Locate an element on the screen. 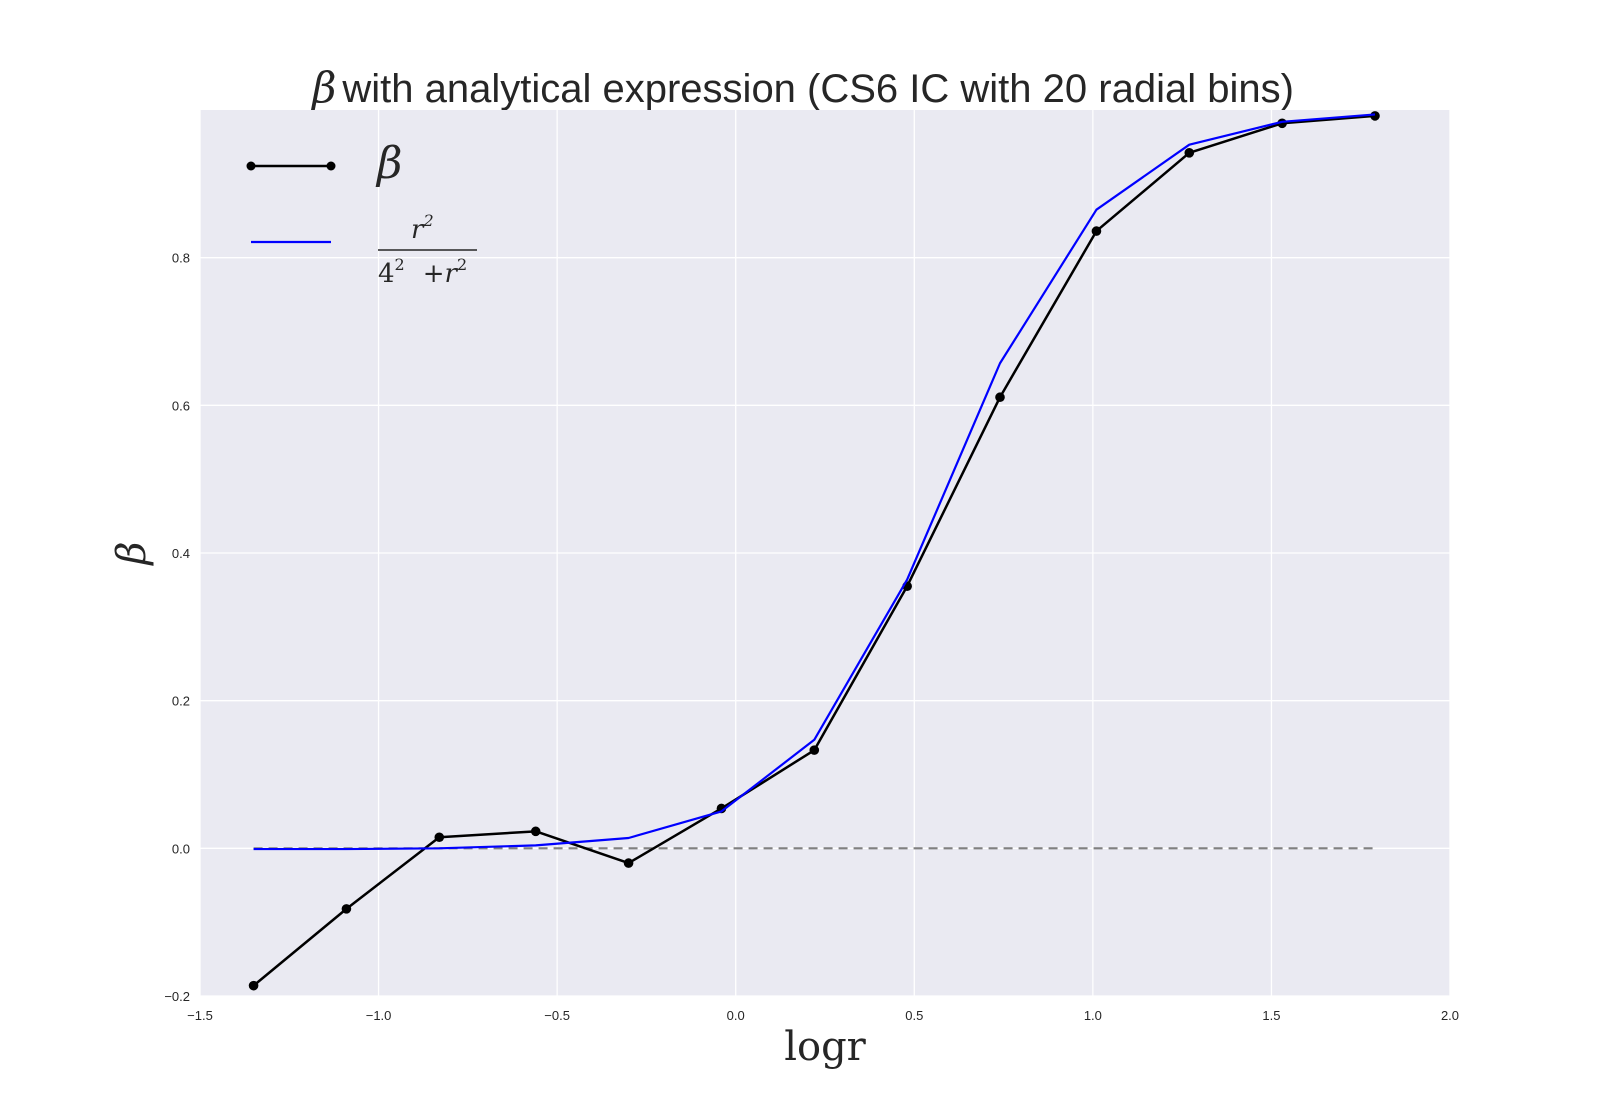  x-tick-label: 2.0 is located at coordinates (1450, 1015).